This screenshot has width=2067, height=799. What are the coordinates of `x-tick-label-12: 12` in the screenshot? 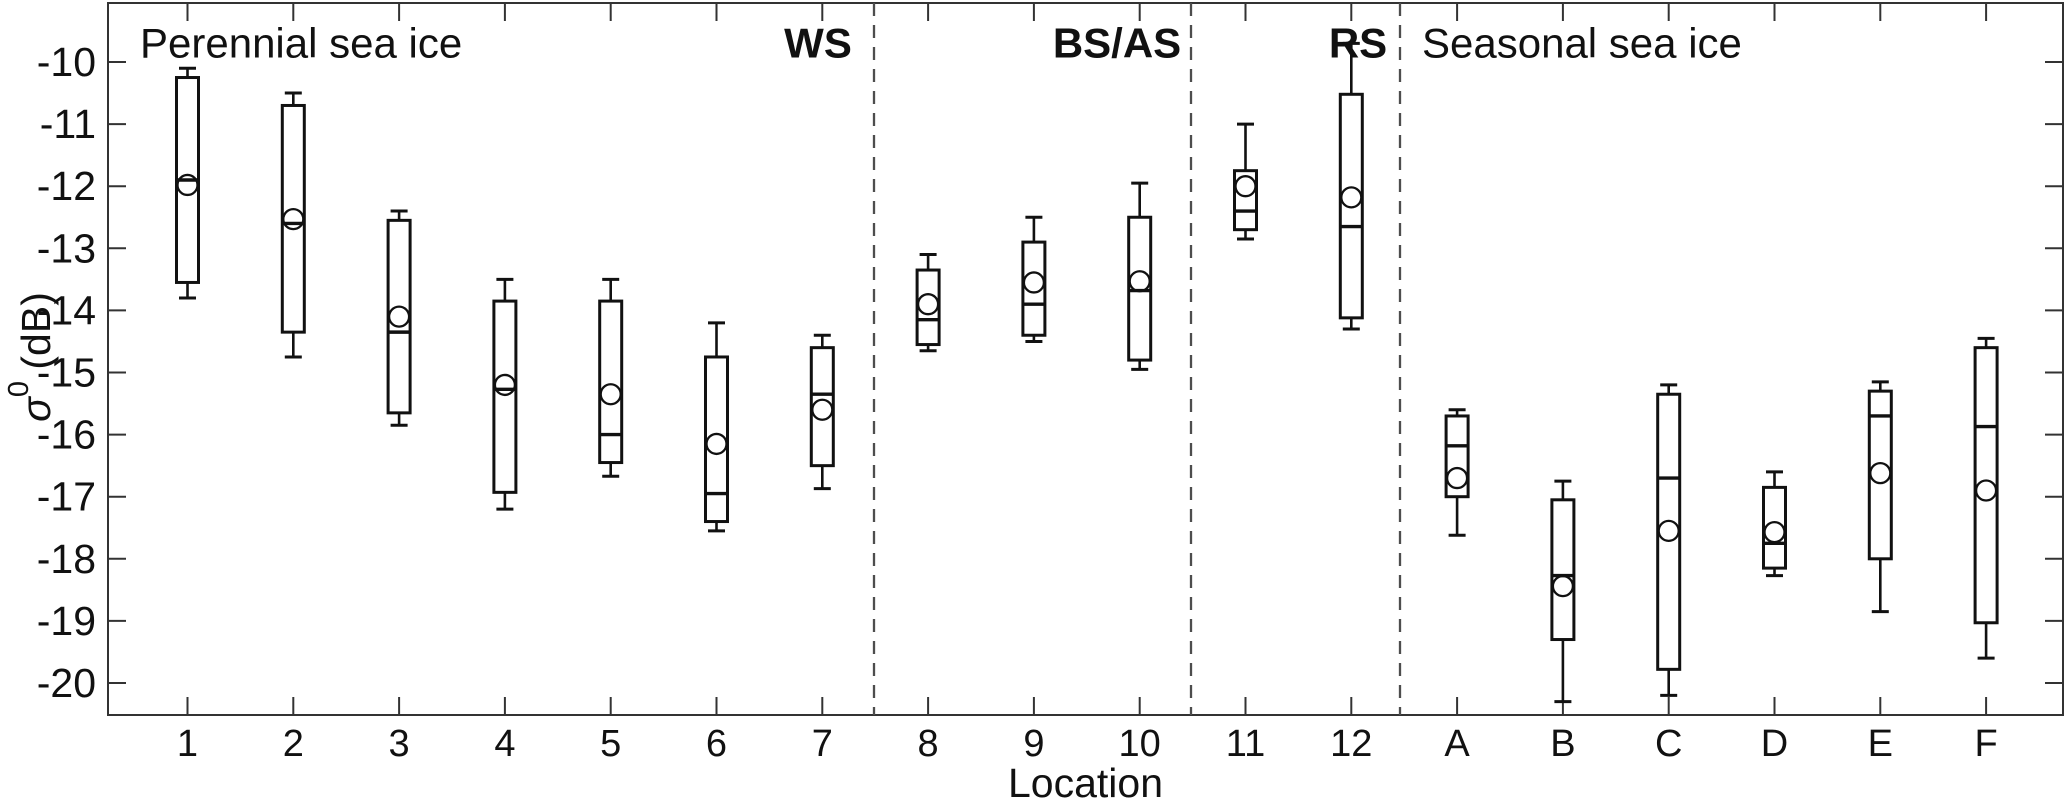 It's located at (1351, 744).